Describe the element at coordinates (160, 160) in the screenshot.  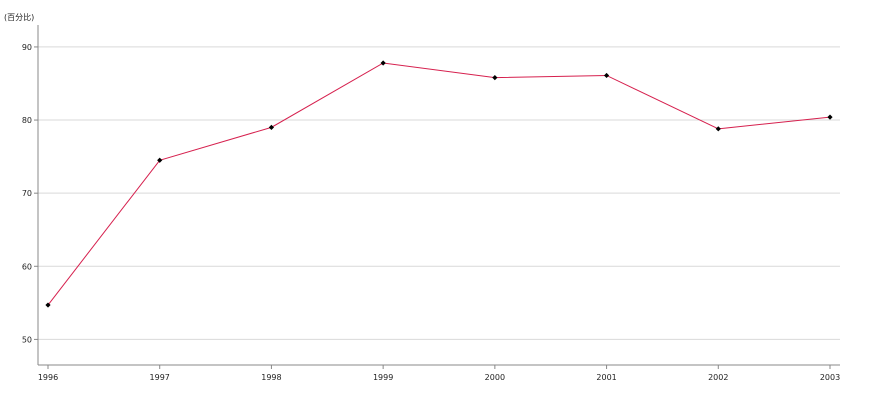
I see `data-point-1997` at that location.